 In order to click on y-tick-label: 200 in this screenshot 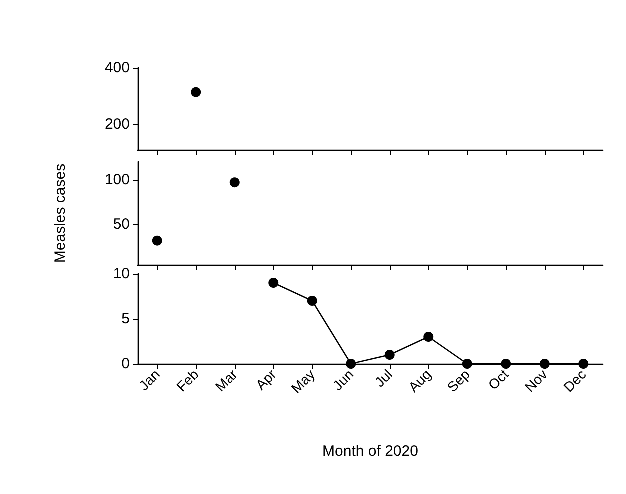, I will do `click(117, 125)`.